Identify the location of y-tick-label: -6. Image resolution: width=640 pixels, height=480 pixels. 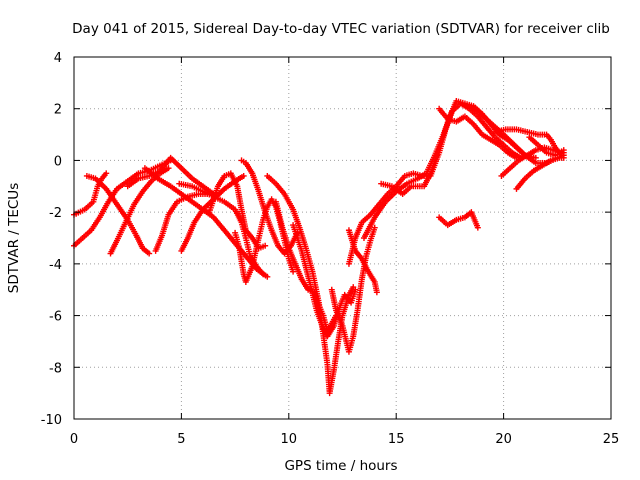
(55, 317).